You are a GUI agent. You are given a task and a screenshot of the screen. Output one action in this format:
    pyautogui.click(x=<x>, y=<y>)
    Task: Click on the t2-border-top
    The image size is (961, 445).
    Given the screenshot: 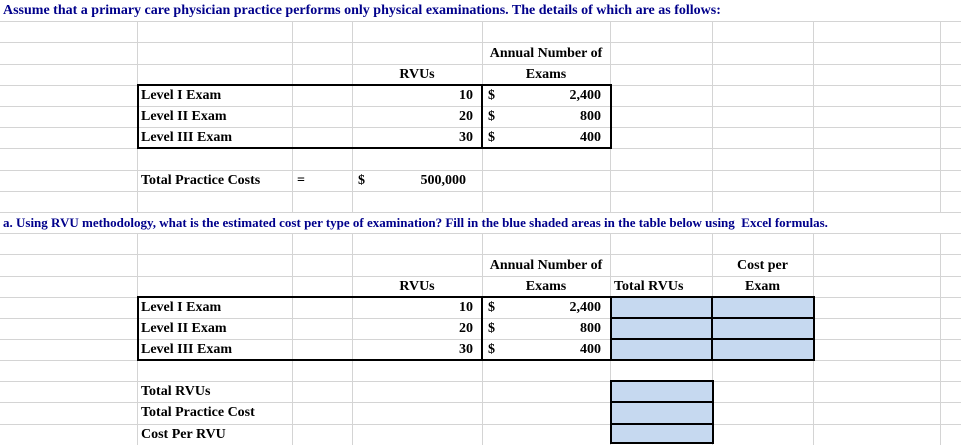 What is the action you would take?
    pyautogui.click(x=476, y=297)
    